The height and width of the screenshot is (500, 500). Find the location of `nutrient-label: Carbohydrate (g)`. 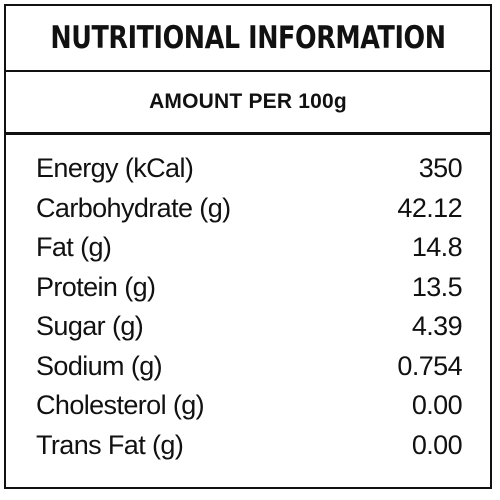

nutrient-label: Carbohydrate (g) is located at coordinates (133, 207).